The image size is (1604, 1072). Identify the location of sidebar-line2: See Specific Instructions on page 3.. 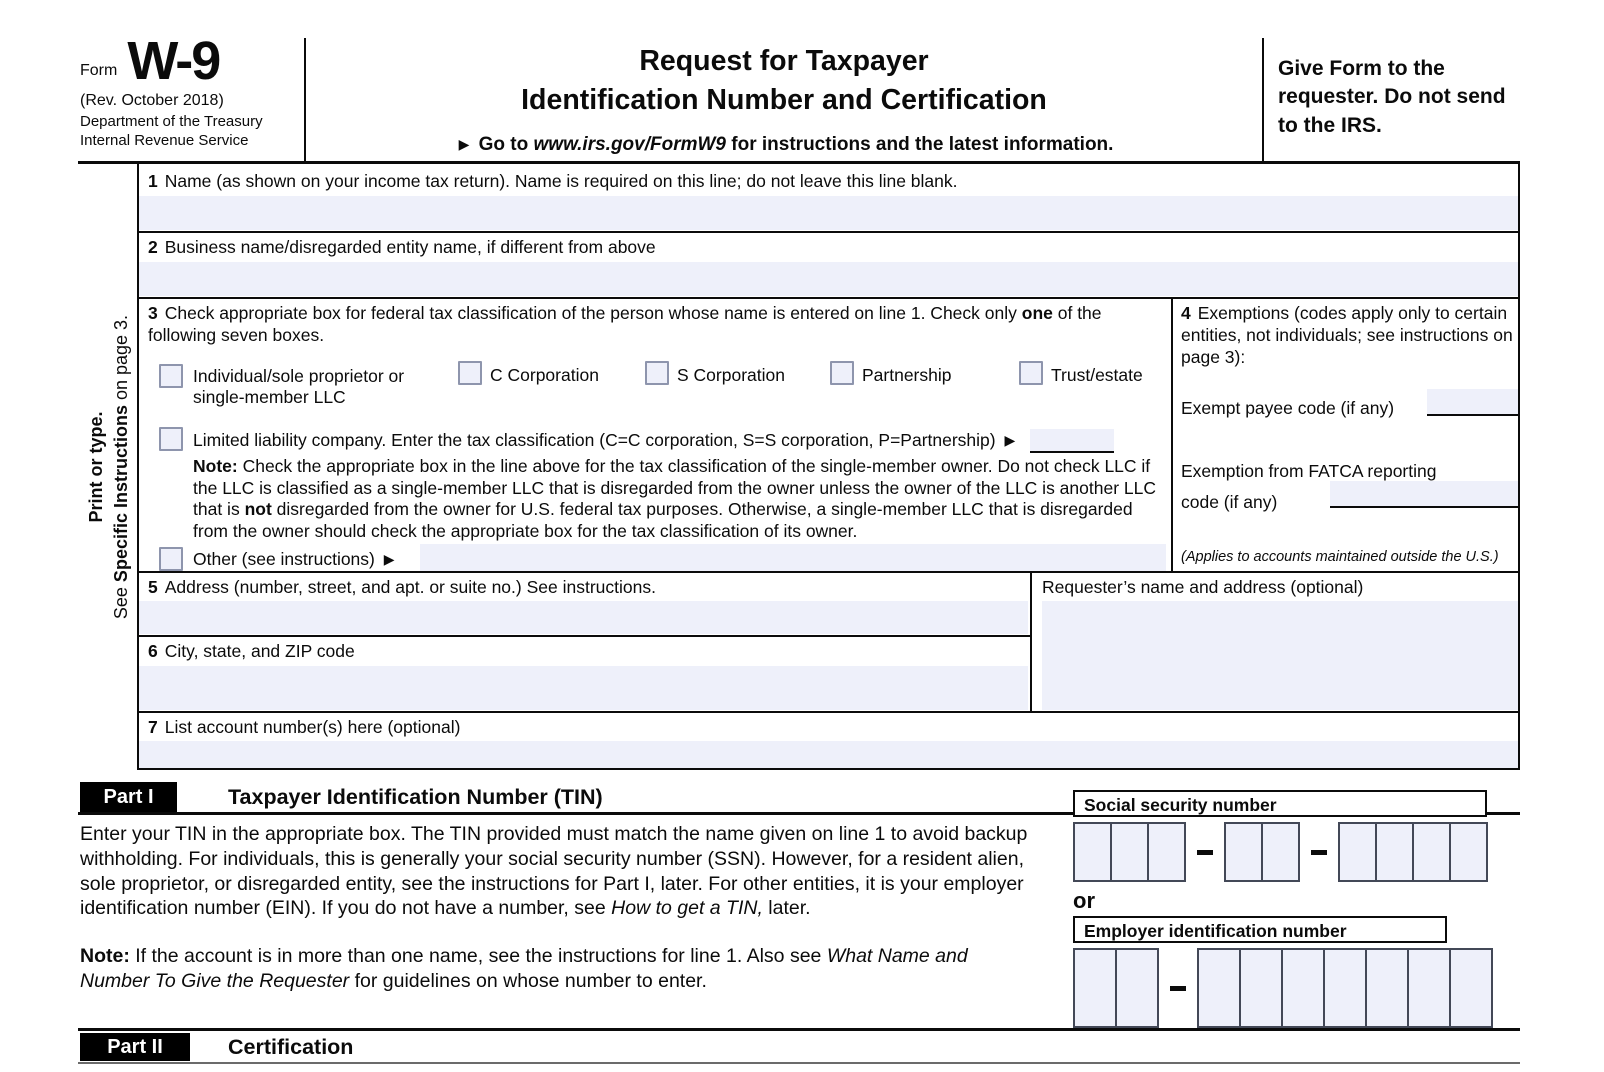
(121, 467).